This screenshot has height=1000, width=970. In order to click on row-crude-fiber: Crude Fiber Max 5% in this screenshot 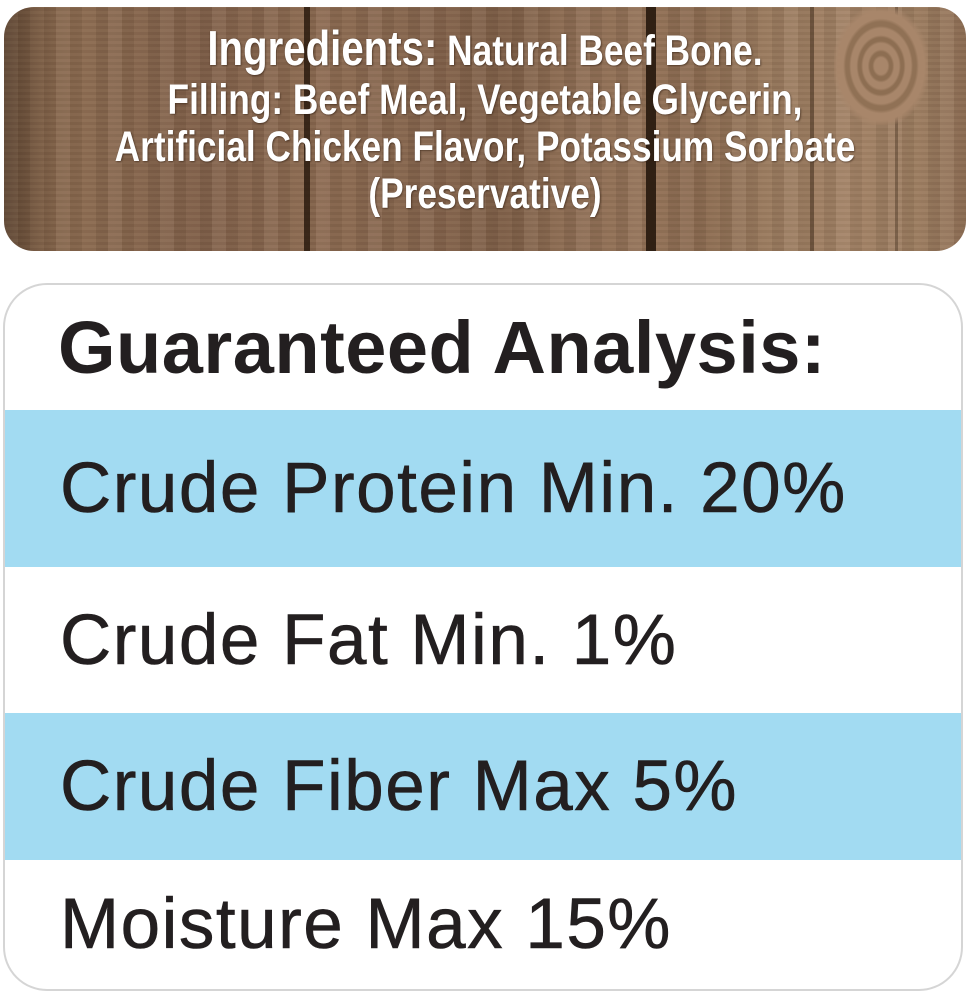, I will do `click(483, 786)`.